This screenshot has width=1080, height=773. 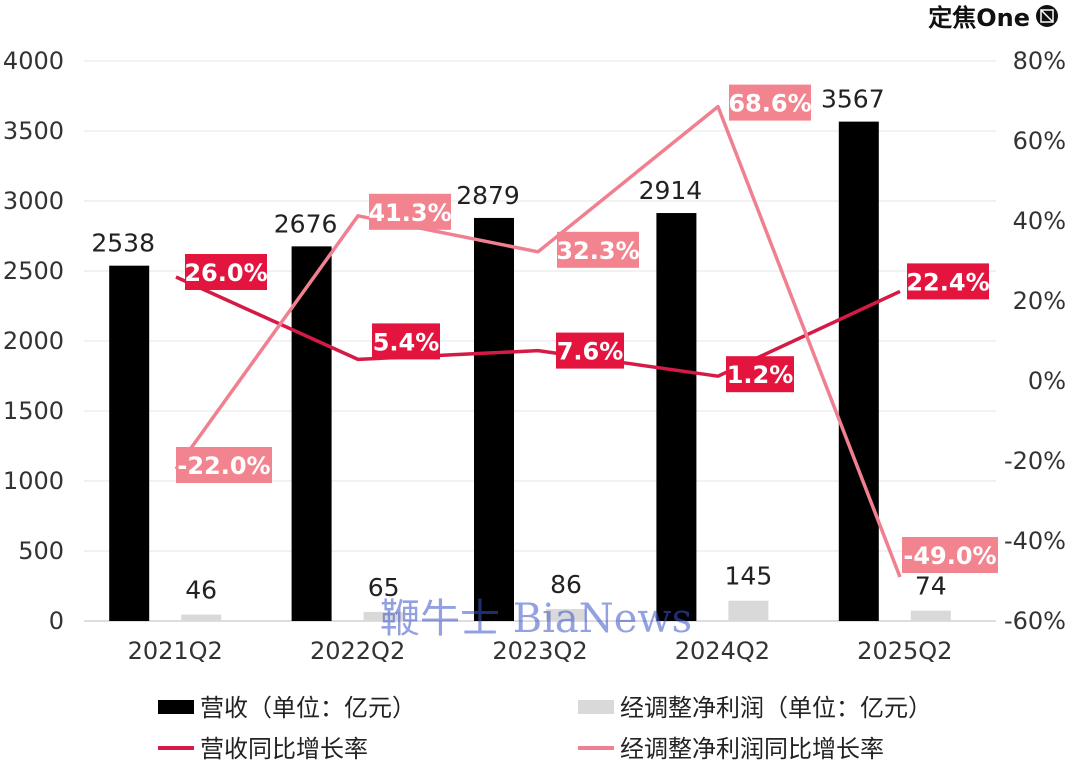 I want to click on left-tick-label: 2000, so click(x=33, y=341).